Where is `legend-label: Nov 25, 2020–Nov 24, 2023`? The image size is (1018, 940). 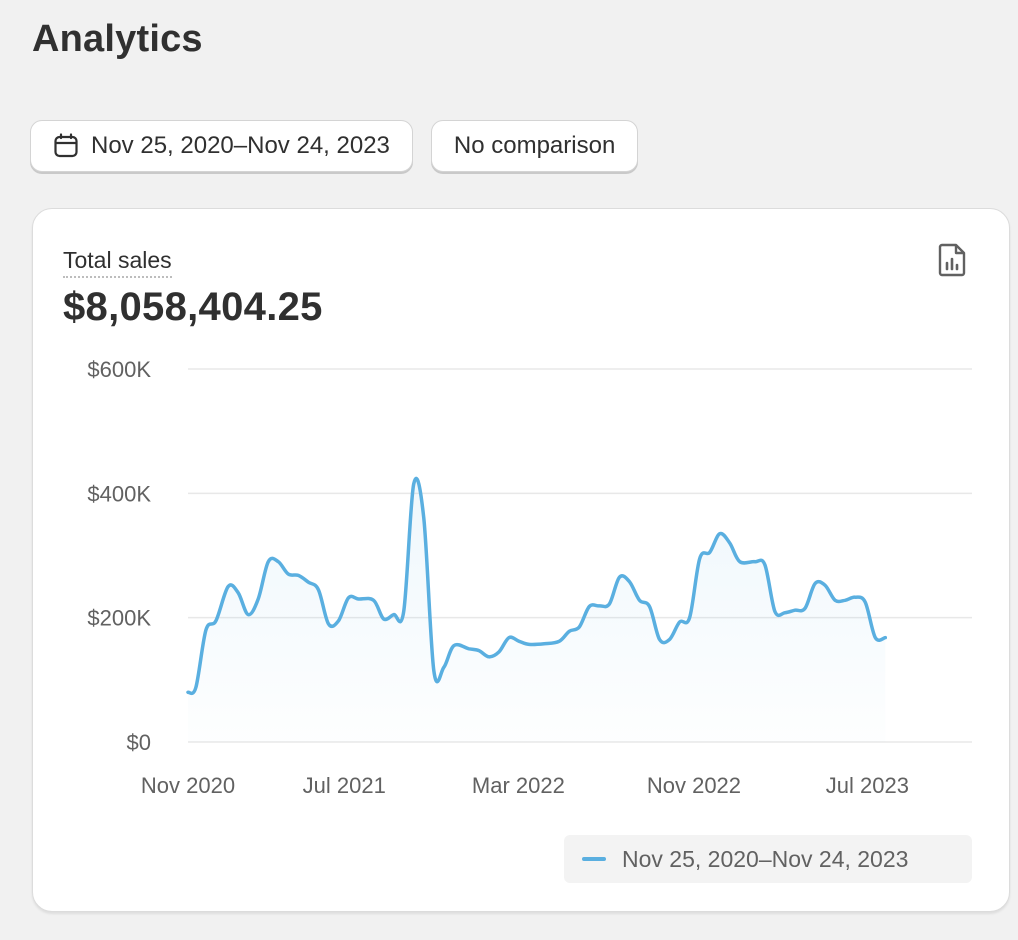 legend-label: Nov 25, 2020–Nov 24, 2023 is located at coordinates (765, 858).